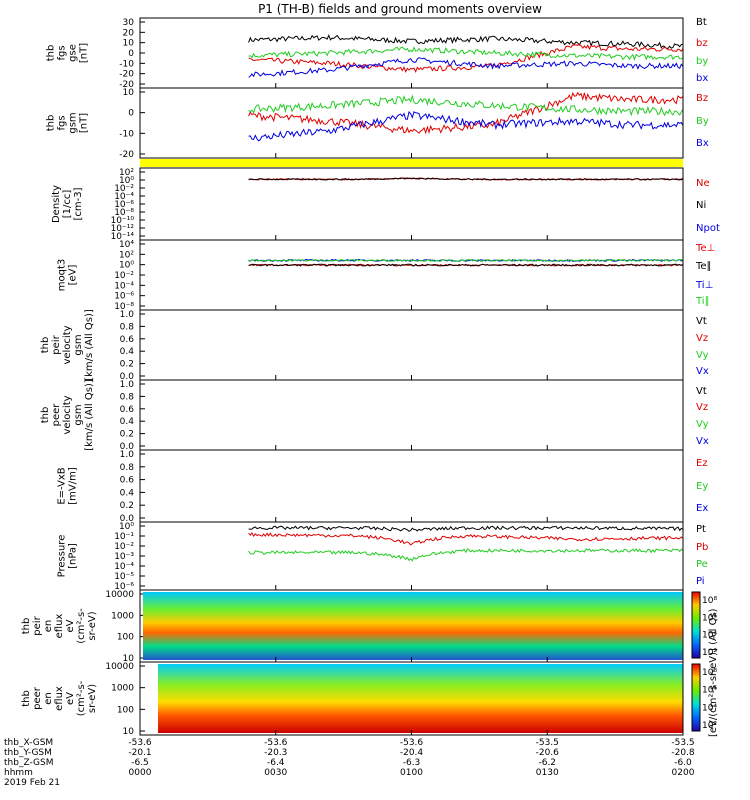 Image resolution: width=750 pixels, height=800 pixels. I want to click on colorbar-label: [eV/(cm²-s-sr-eV)] (All Qs), so click(713, 672).